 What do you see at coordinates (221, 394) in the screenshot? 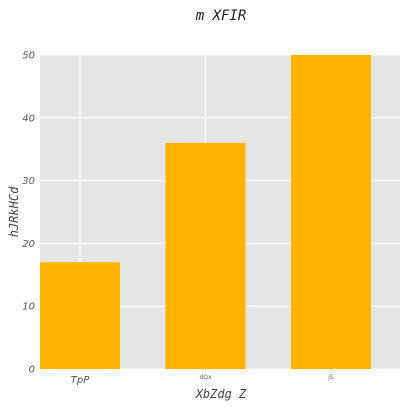
I see `x-axis-label: XbZdg Z` at bounding box center [221, 394].